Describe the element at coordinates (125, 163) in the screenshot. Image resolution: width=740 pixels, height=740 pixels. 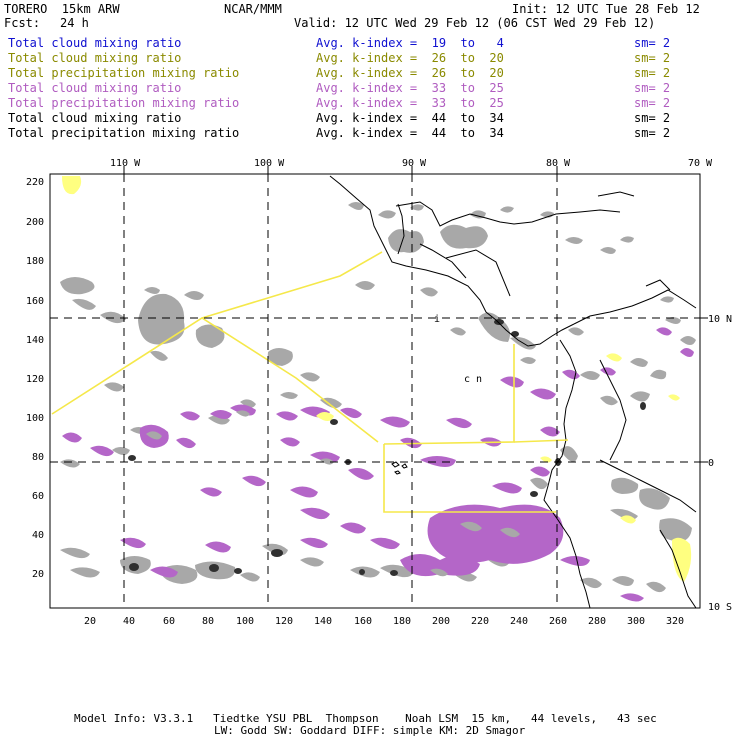
I see `lon-label: 110 W` at that location.